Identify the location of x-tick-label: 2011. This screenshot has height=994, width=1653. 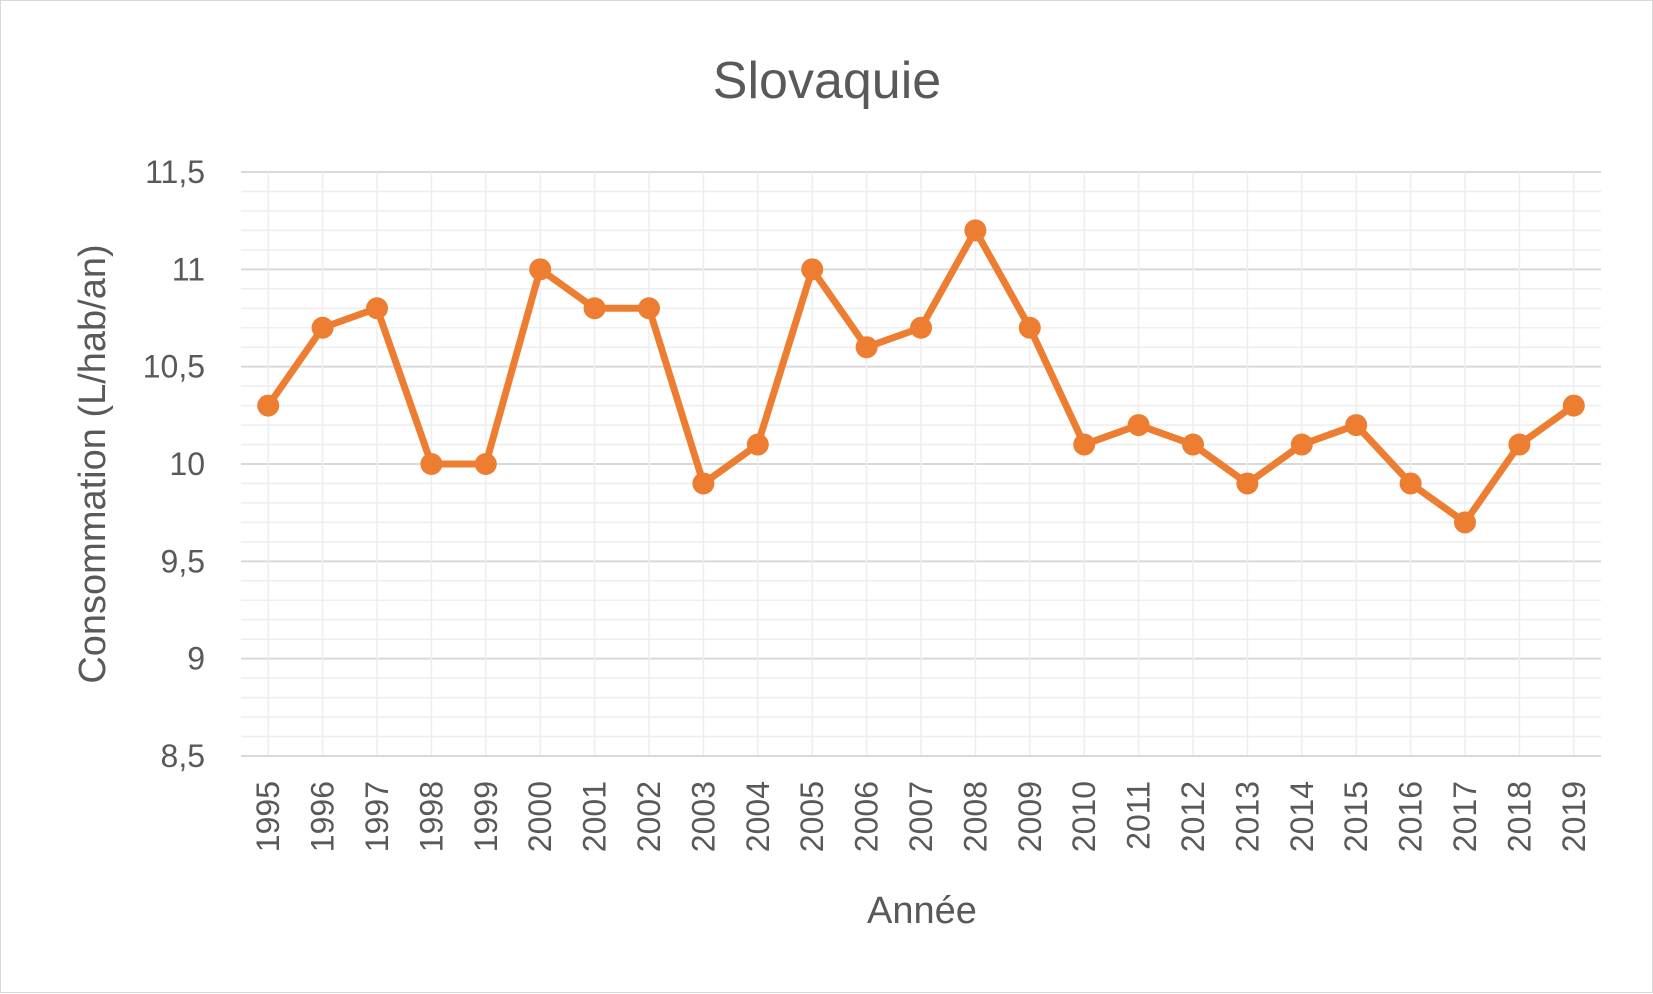
(1139, 815).